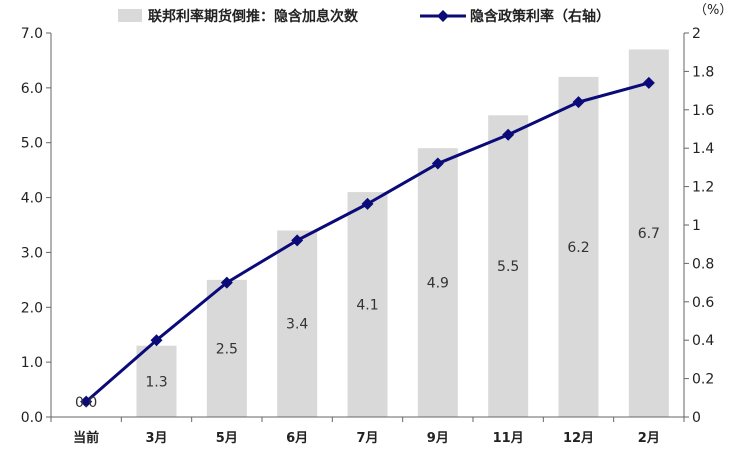 The image size is (741, 462). Describe the element at coordinates (713, 10) in the screenshot. I see `right-axis-unit: （%）` at that location.